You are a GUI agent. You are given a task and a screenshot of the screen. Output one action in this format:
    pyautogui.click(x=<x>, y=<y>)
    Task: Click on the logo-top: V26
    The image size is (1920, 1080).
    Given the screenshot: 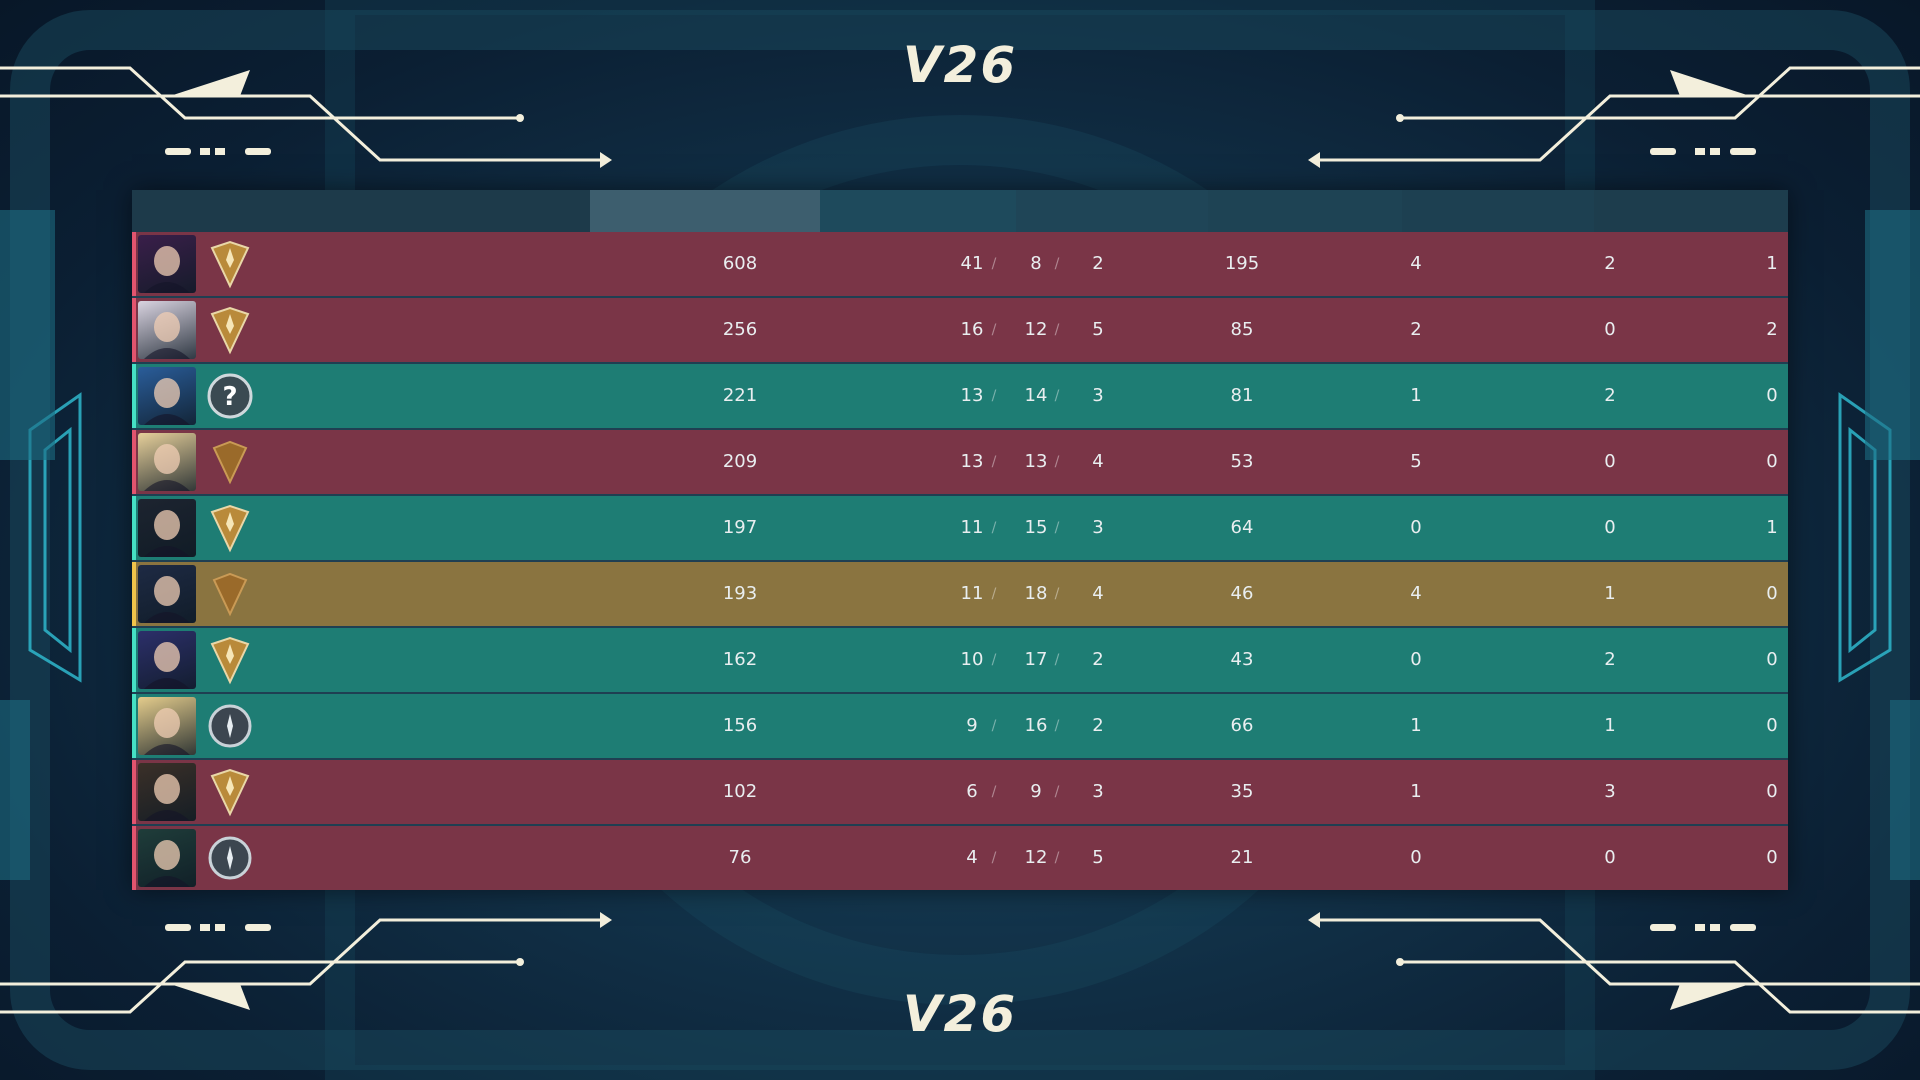 What is the action you would take?
    pyautogui.click(x=960, y=65)
    